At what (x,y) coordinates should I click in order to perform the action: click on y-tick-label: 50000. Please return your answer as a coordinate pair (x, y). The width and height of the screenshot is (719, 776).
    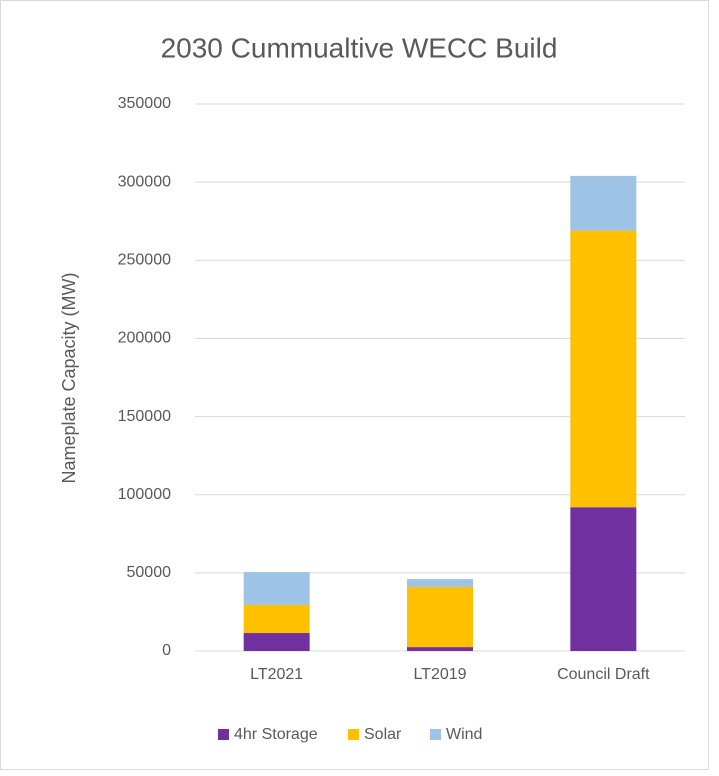
    Looking at the image, I should click on (149, 572).